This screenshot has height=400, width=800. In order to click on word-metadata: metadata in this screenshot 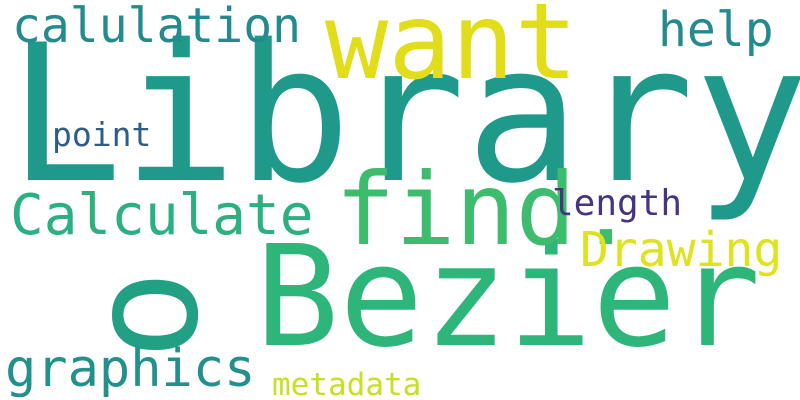, I will do `click(347, 383)`.